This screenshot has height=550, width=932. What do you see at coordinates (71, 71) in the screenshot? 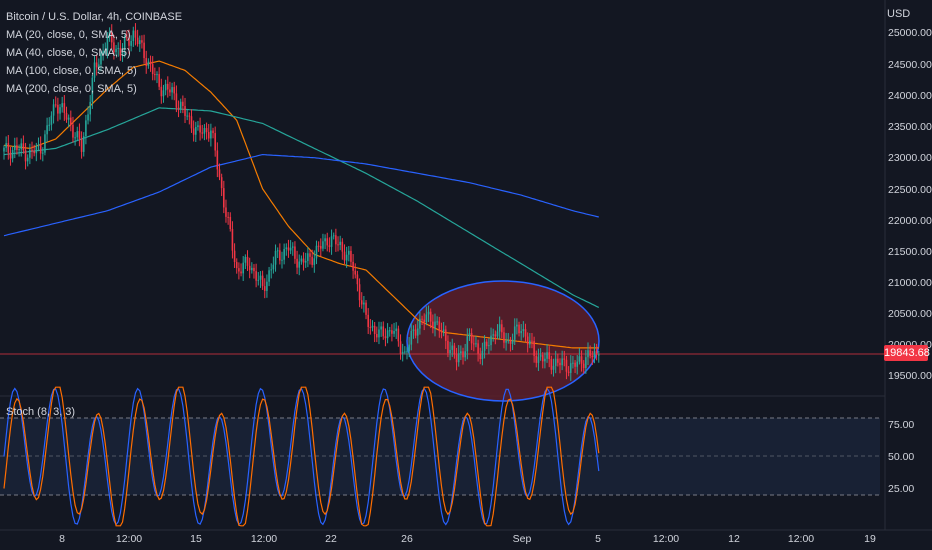
I see `indicator-ma100-label: MA (100, close, 0, SMA, 5)` at bounding box center [71, 71].